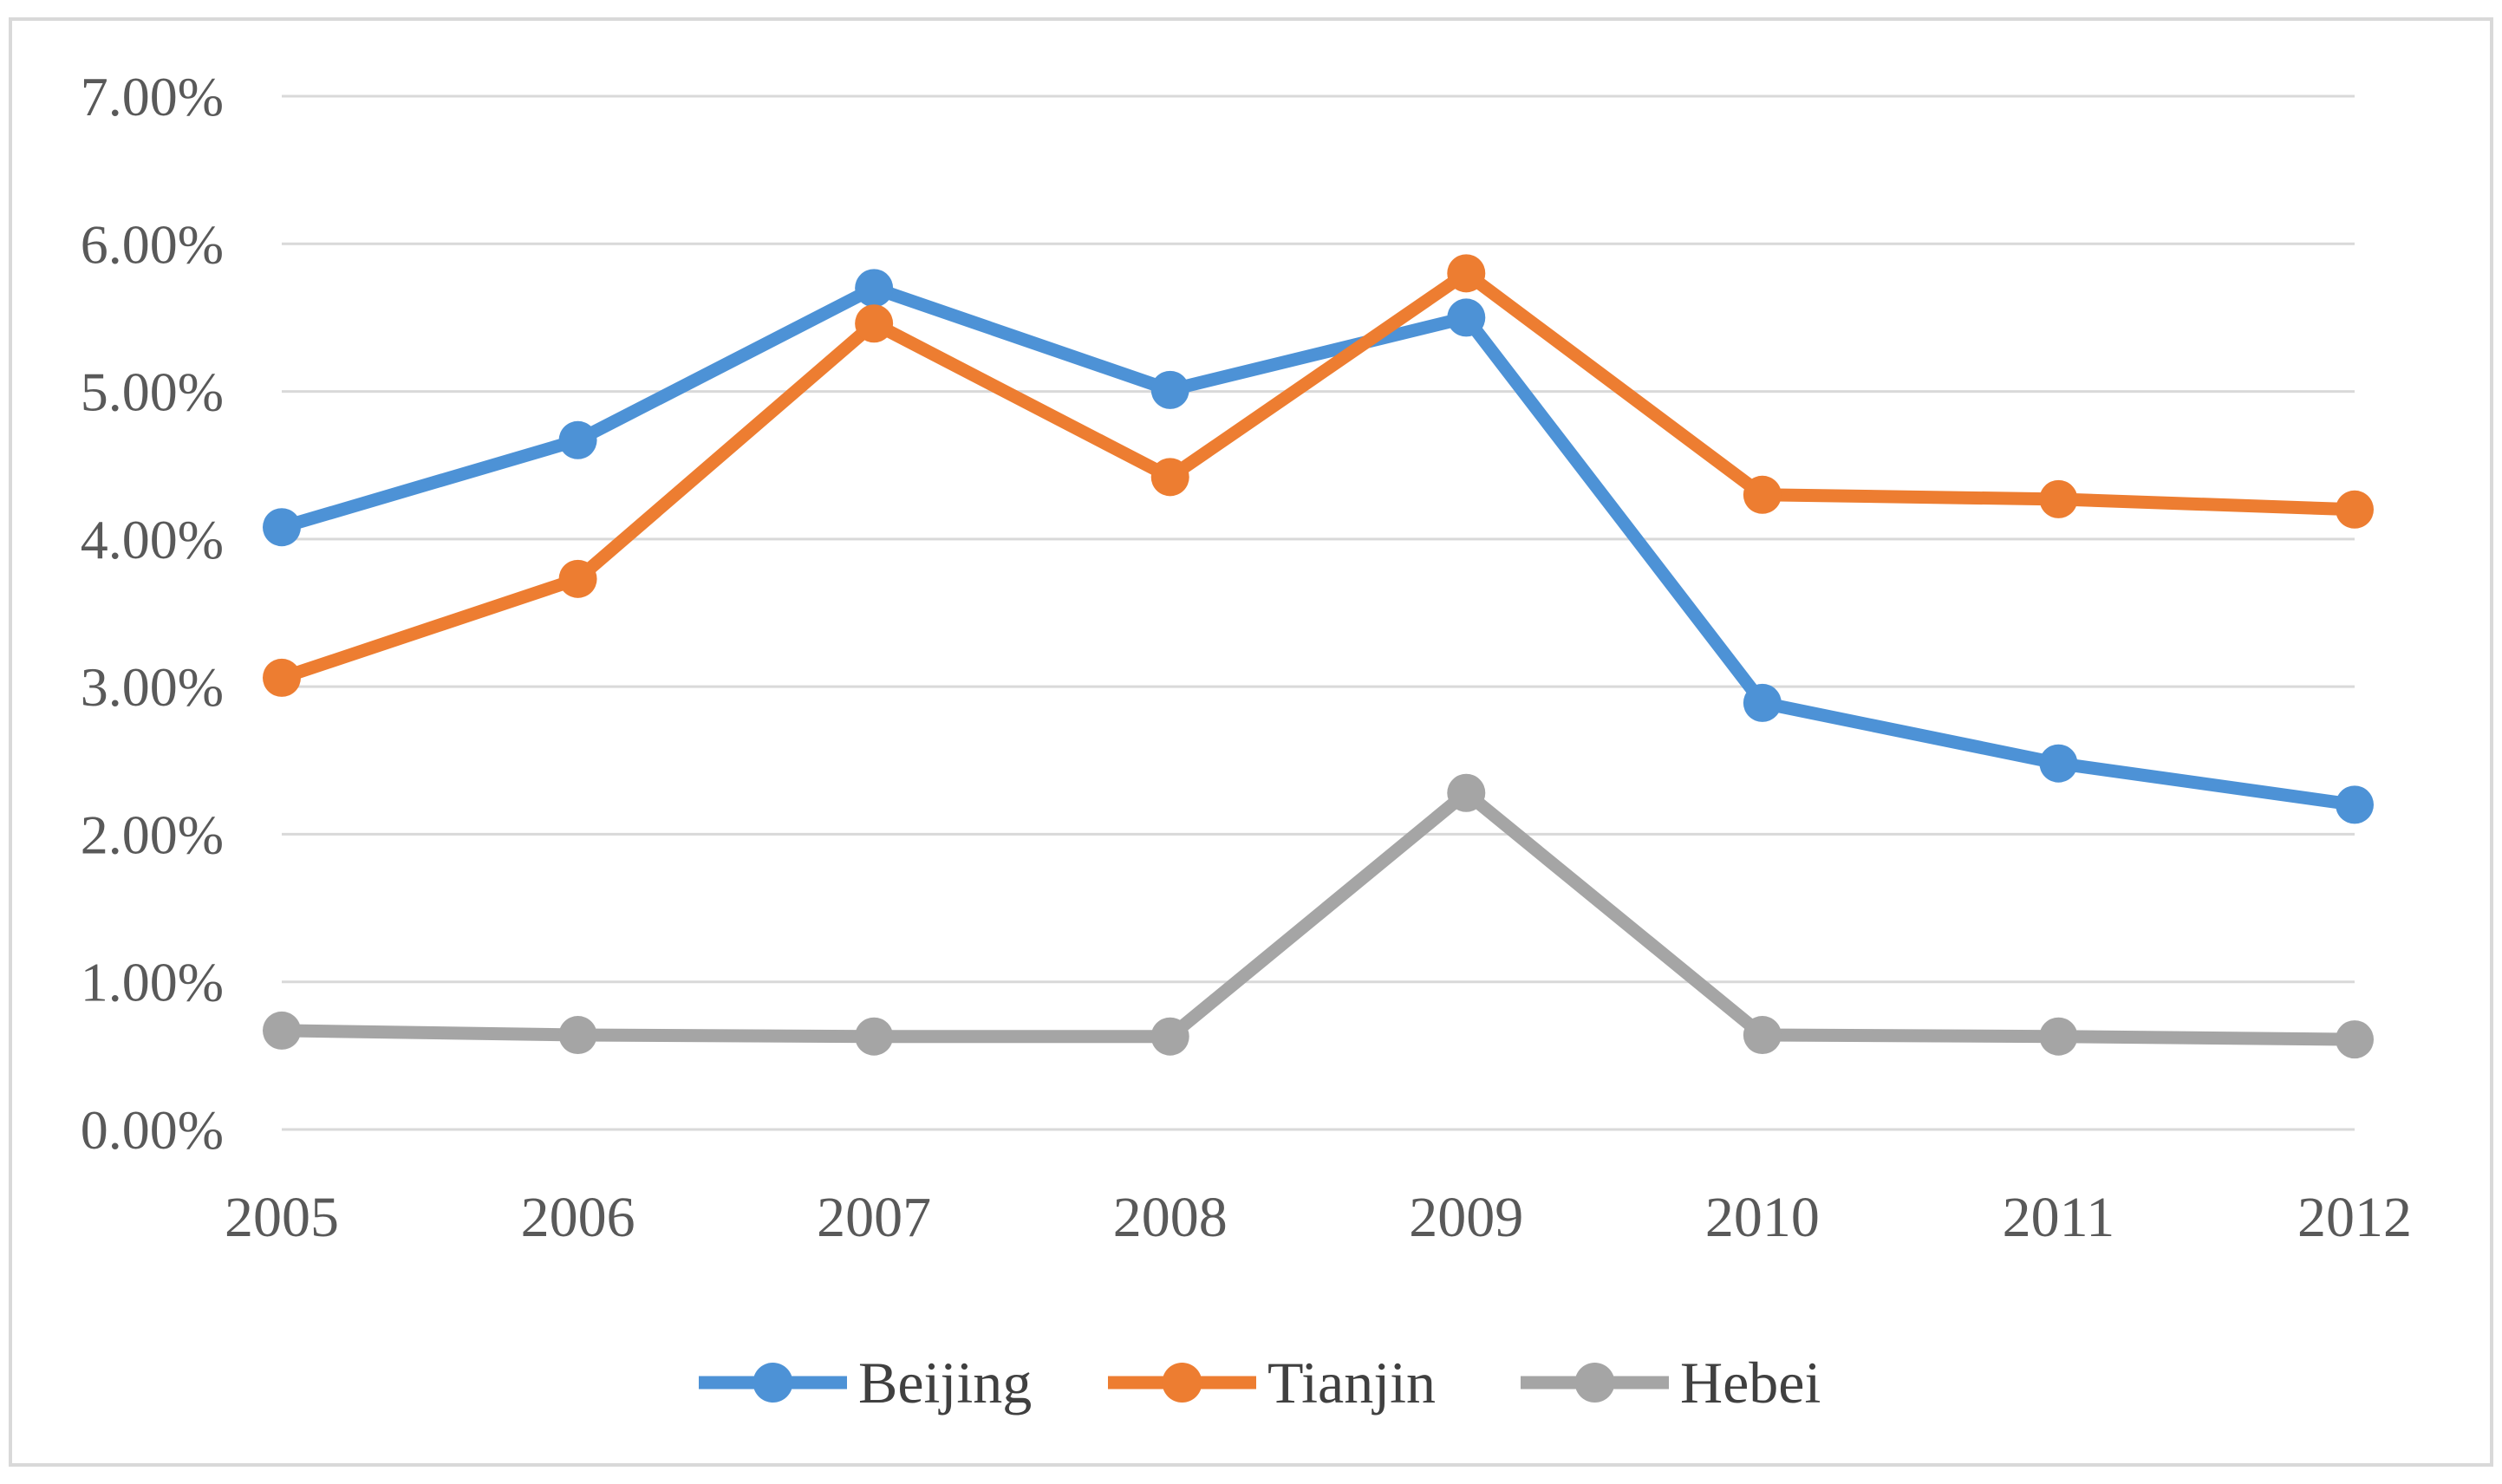 The width and height of the screenshot is (2502, 1484). What do you see at coordinates (282, 1030) in the screenshot?
I see `data-point-hebei-2005` at bounding box center [282, 1030].